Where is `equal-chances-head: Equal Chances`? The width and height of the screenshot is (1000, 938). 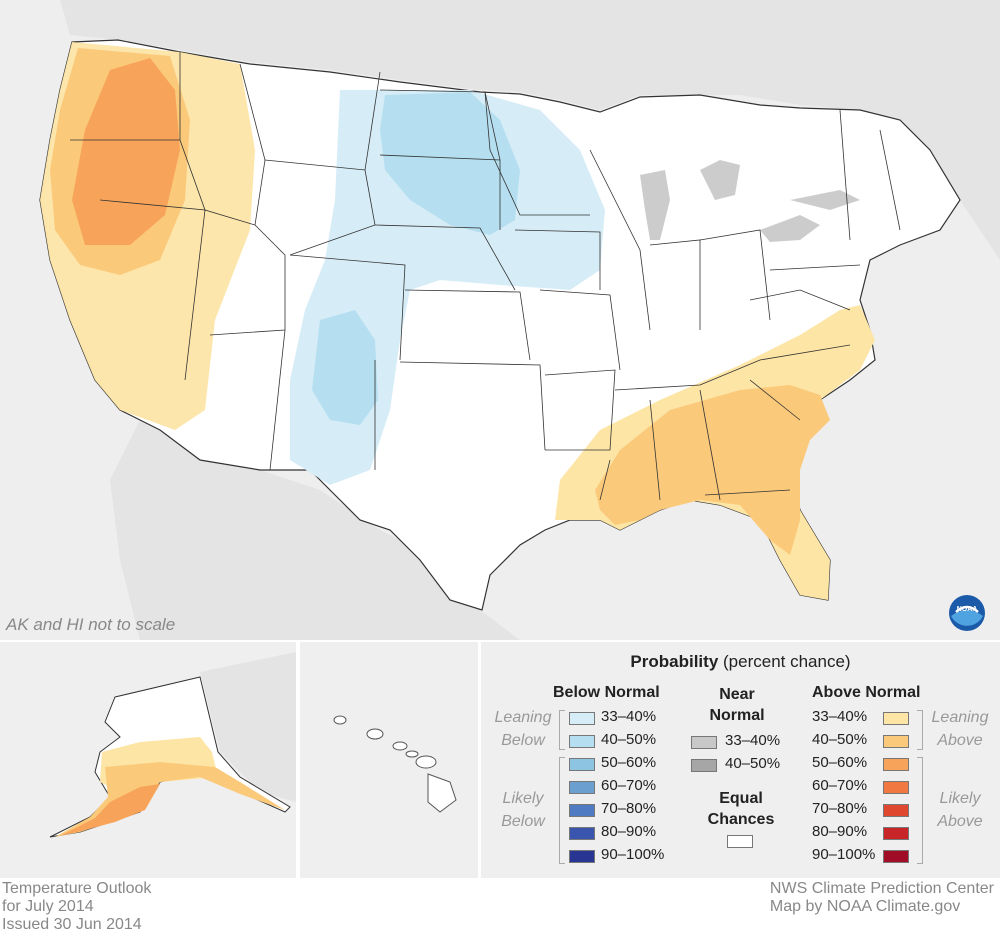
equal-chances-head: Equal Chances is located at coordinates (741, 809).